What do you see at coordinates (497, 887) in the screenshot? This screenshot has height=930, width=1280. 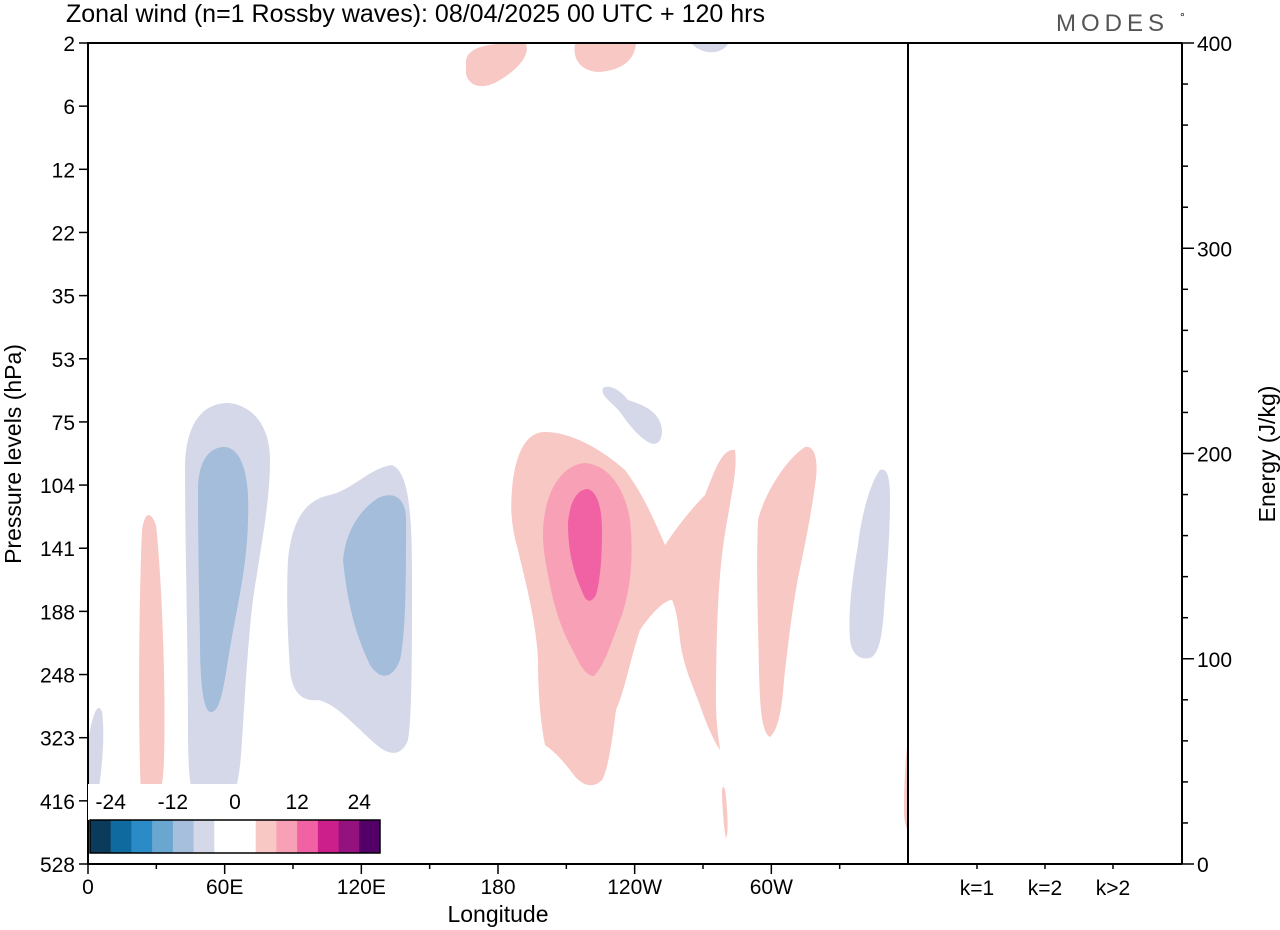 I see `x-tick-label: 180` at bounding box center [497, 887].